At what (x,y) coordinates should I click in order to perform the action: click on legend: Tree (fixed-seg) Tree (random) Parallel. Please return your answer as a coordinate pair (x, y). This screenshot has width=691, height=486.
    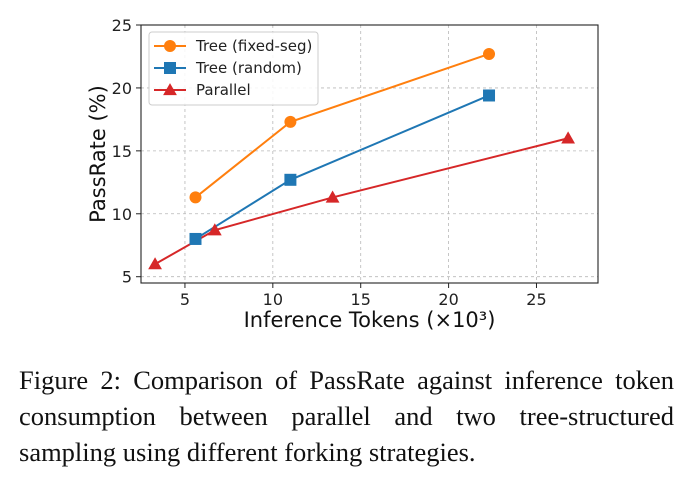
    Looking at the image, I should click on (233, 68).